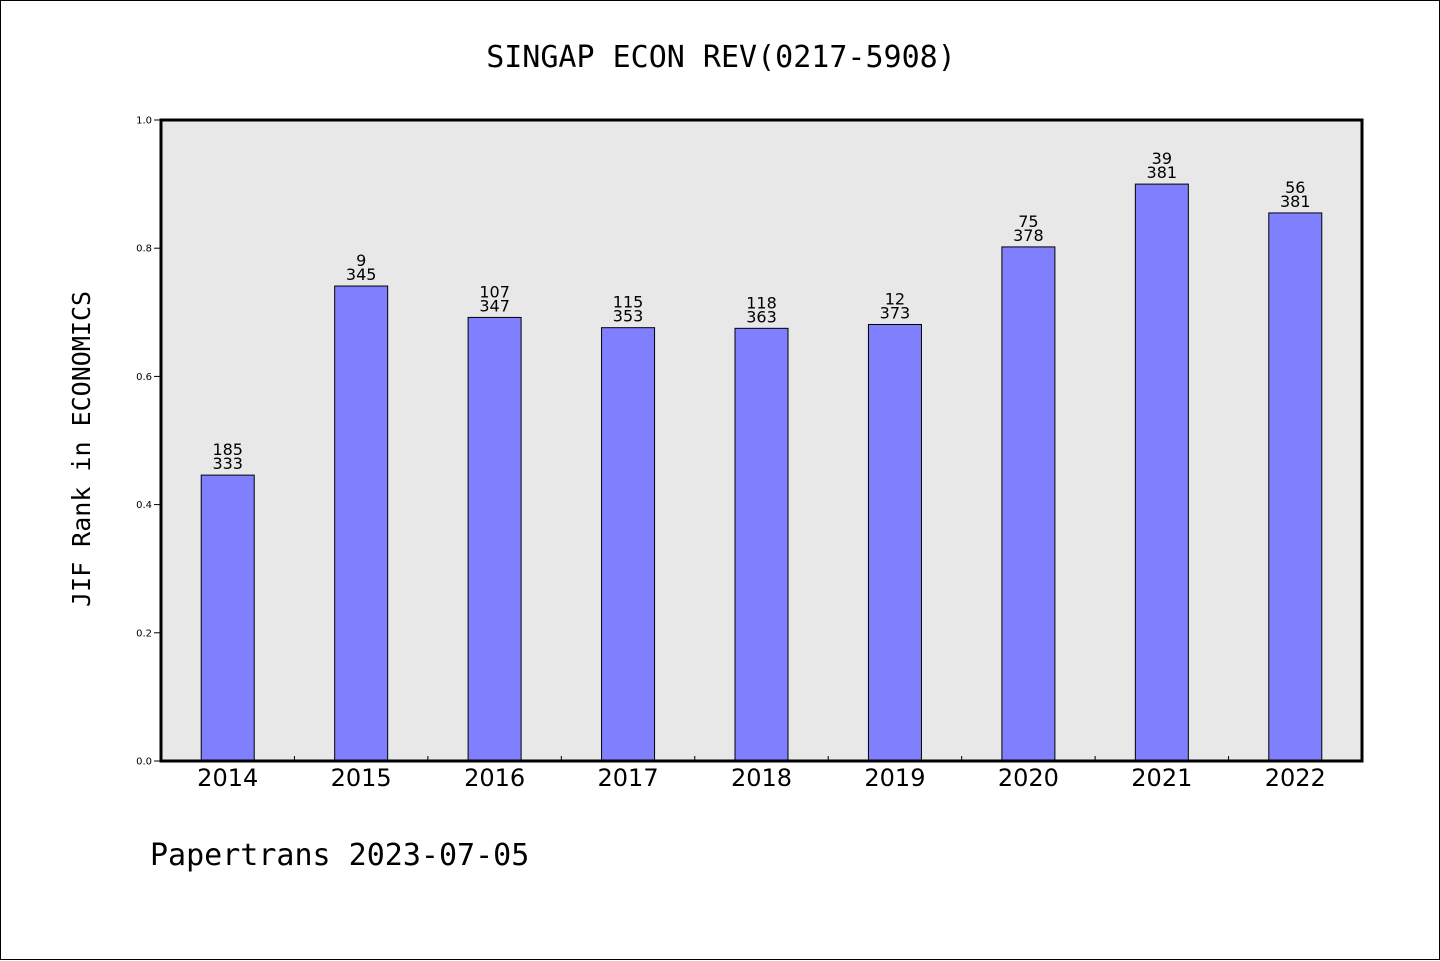 The width and height of the screenshot is (1440, 961). Describe the element at coordinates (494, 291) in the screenshot. I see `bar-rank-label: 107` at that location.